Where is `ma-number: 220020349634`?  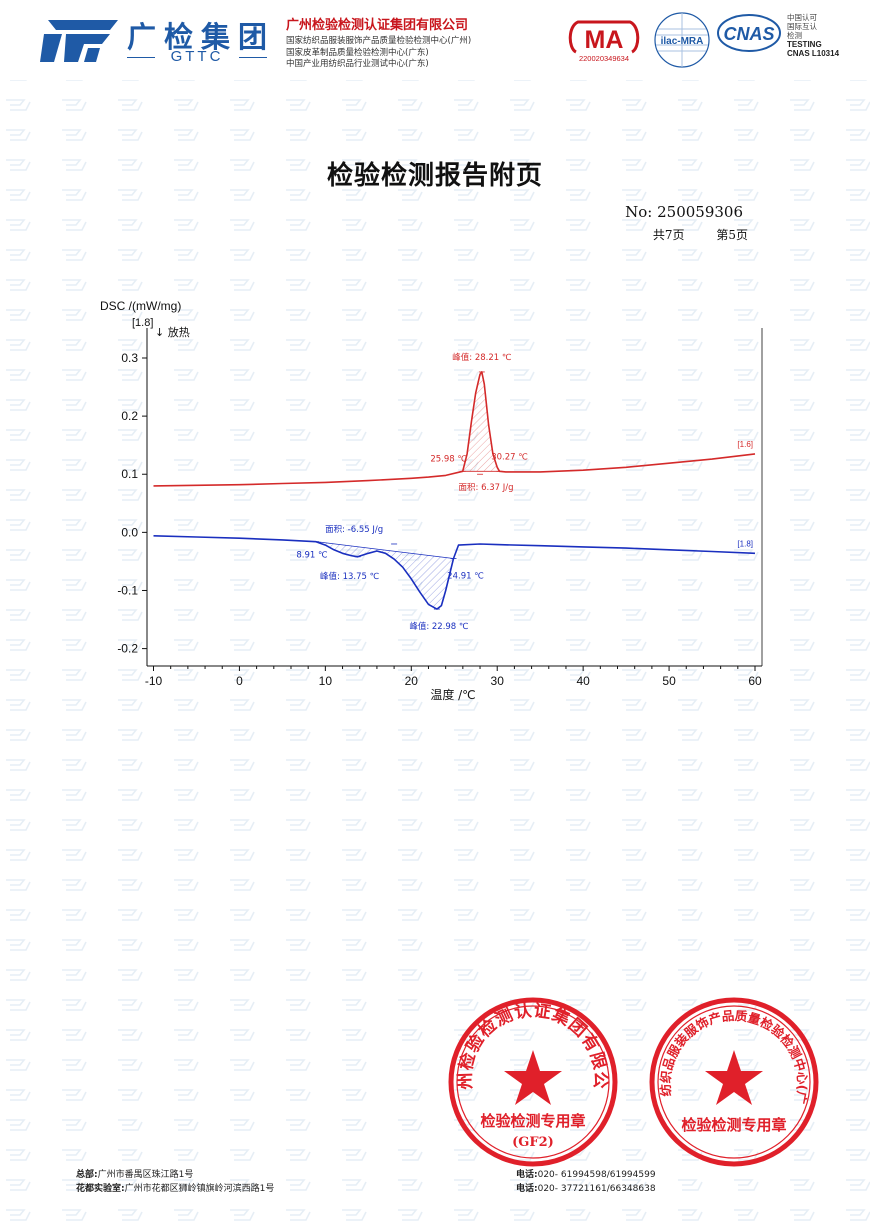 ma-number: 220020349634 is located at coordinates (604, 58).